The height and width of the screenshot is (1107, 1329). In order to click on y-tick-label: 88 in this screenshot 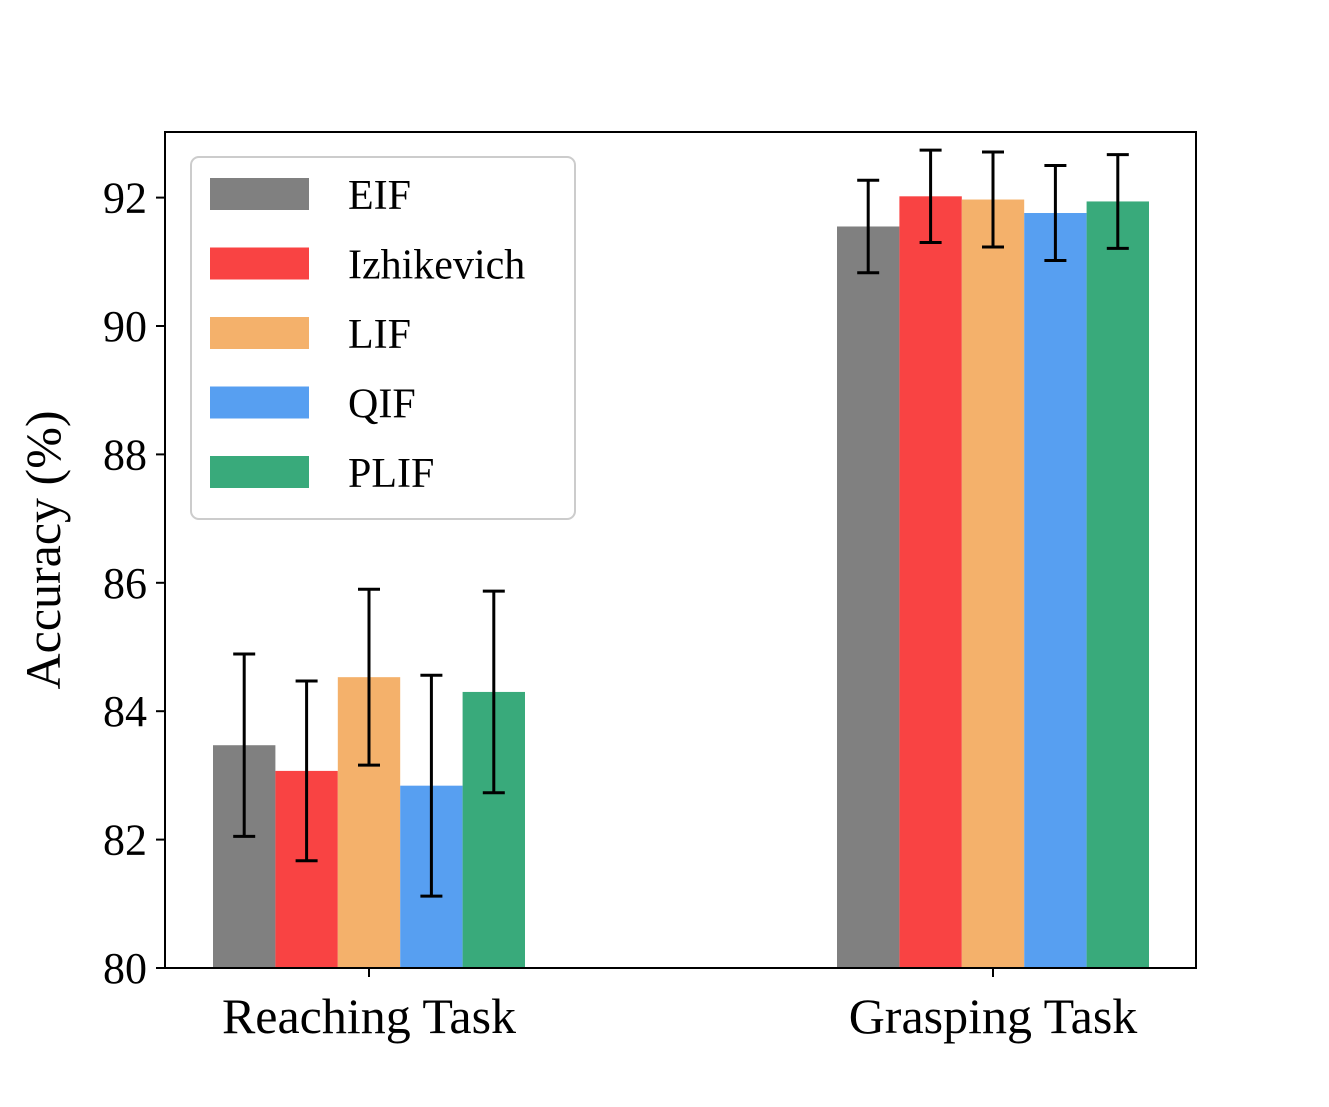, I will do `click(125, 454)`.